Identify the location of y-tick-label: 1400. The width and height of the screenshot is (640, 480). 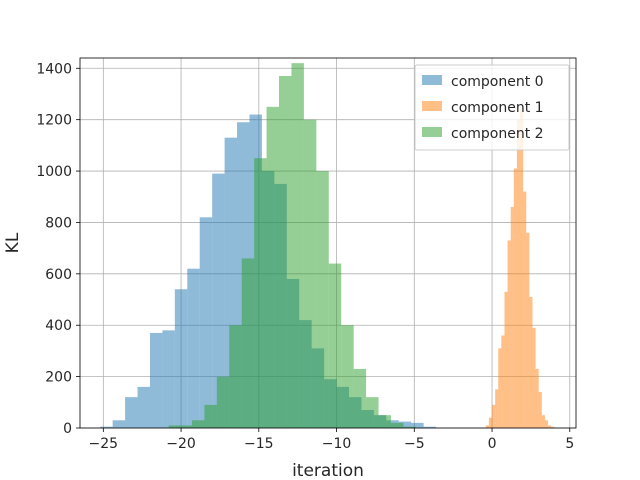
(54, 69).